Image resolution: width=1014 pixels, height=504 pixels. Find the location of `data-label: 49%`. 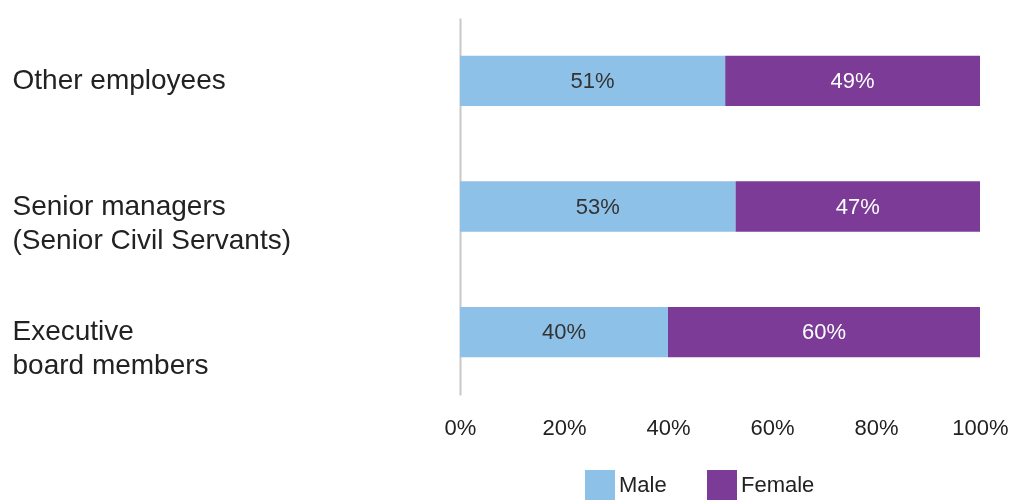

data-label: 49% is located at coordinates (852, 80).